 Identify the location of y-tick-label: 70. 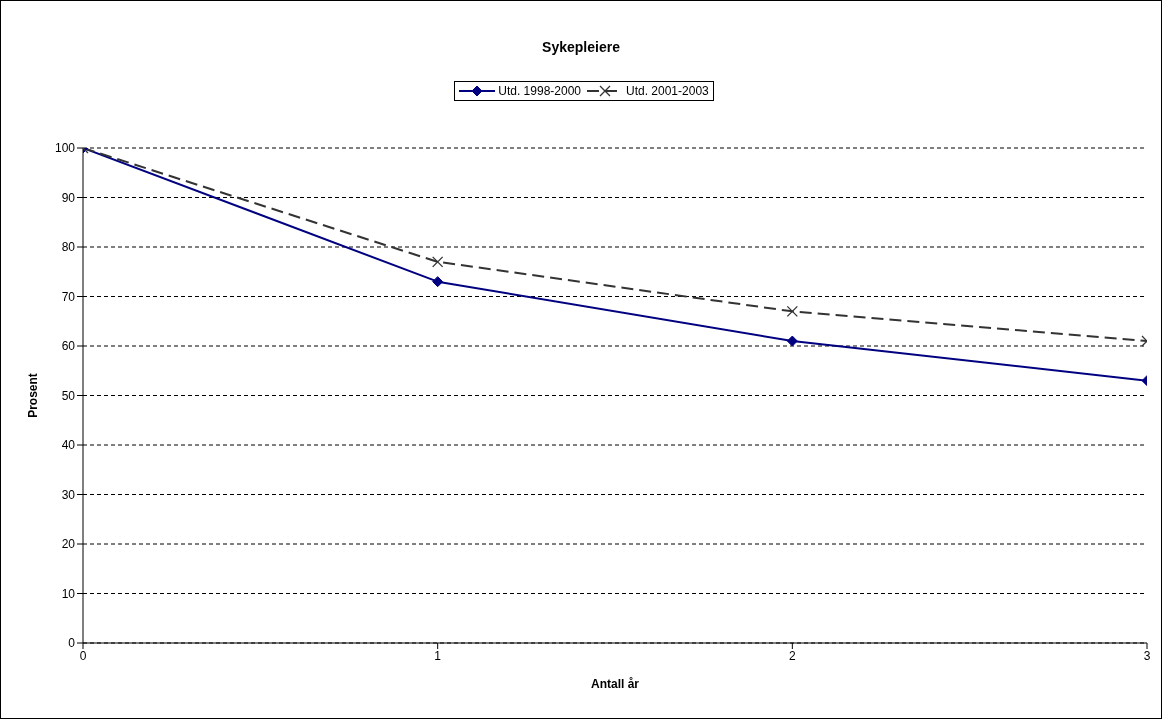
(68, 296).